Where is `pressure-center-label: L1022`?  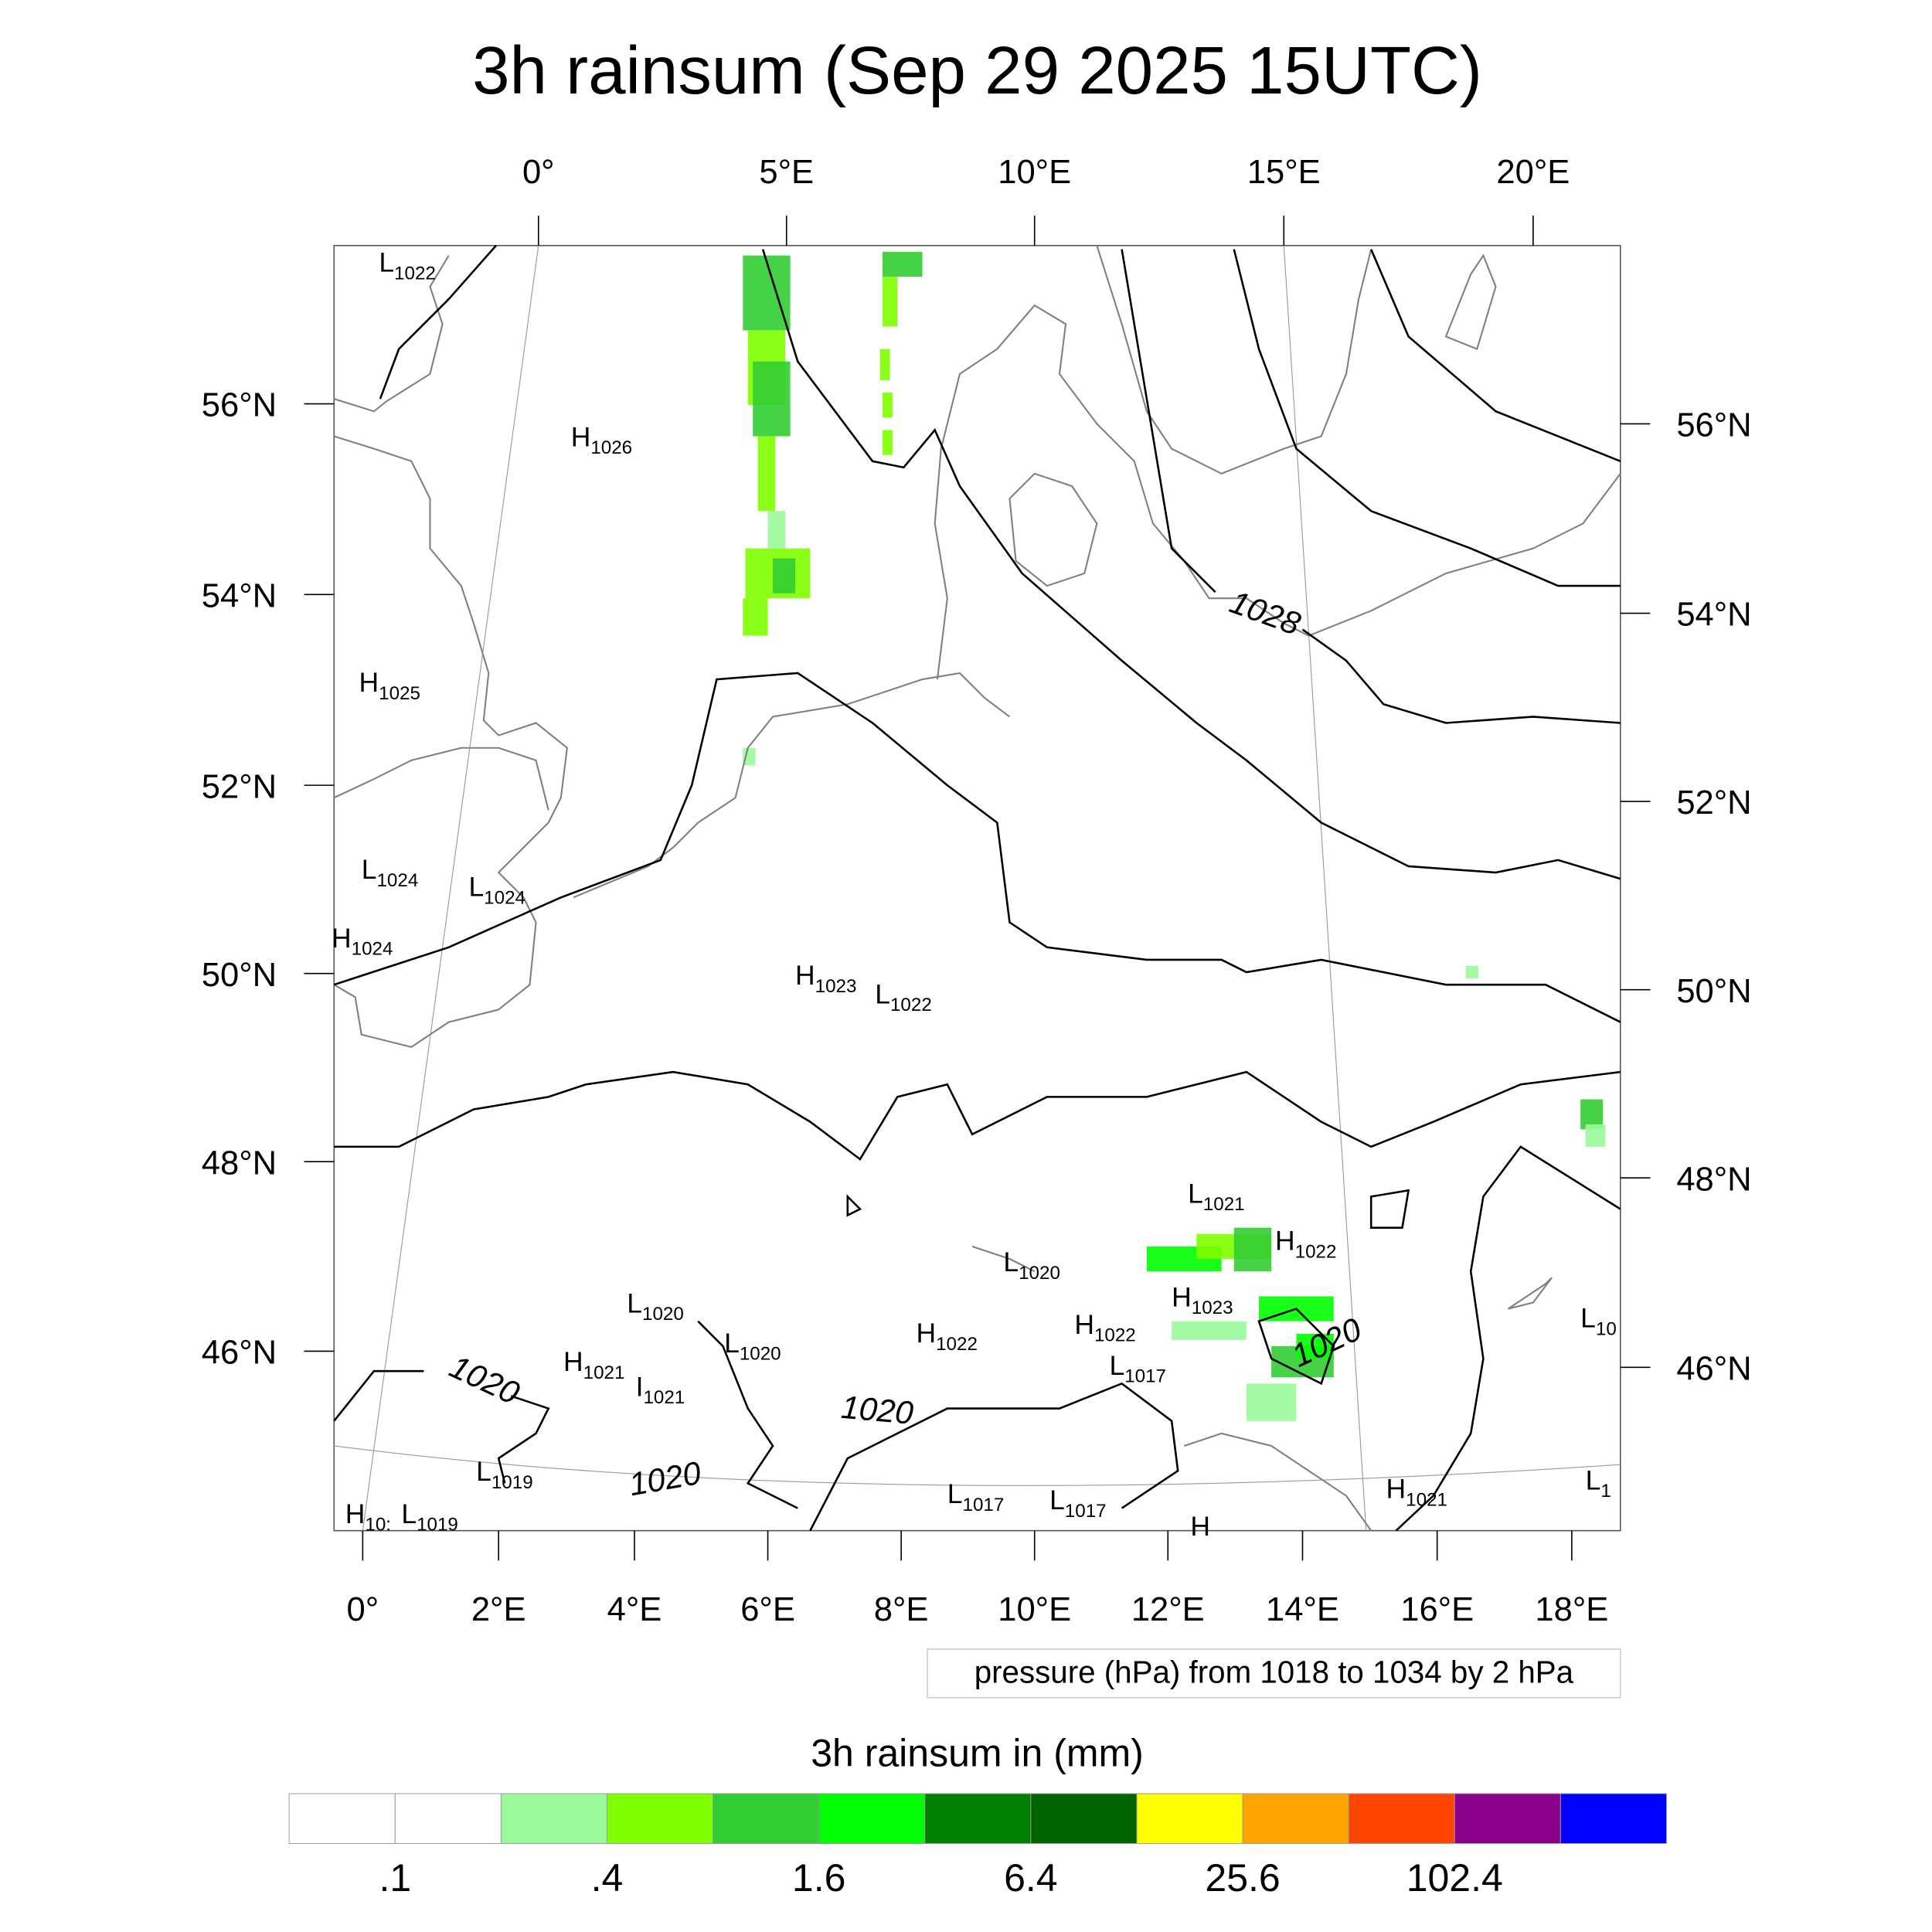 pressure-center-label: L1022 is located at coordinates (904, 997).